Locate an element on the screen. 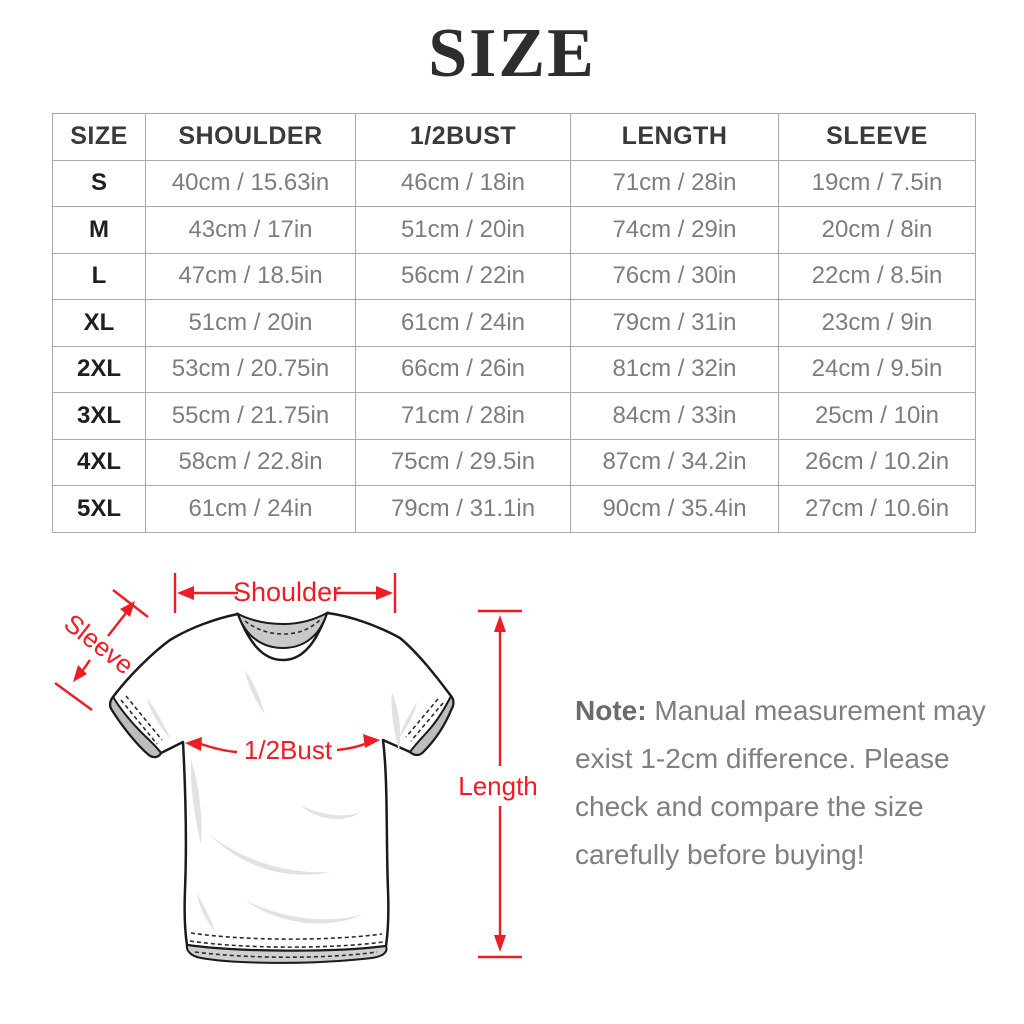 The height and width of the screenshot is (1024, 1024). size-cell: 3XL is located at coordinates (99, 416).